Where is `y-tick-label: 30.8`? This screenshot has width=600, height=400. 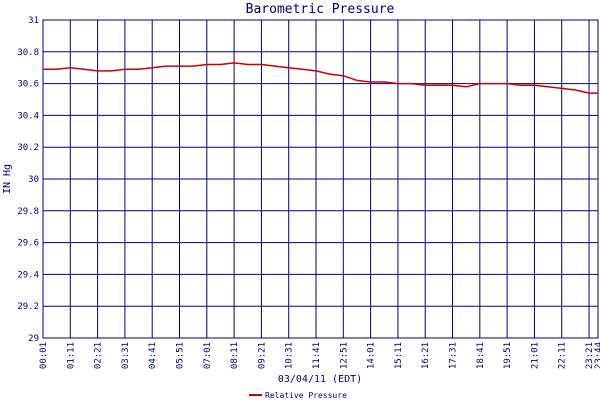 y-tick-label: 30.8 is located at coordinates (28, 53).